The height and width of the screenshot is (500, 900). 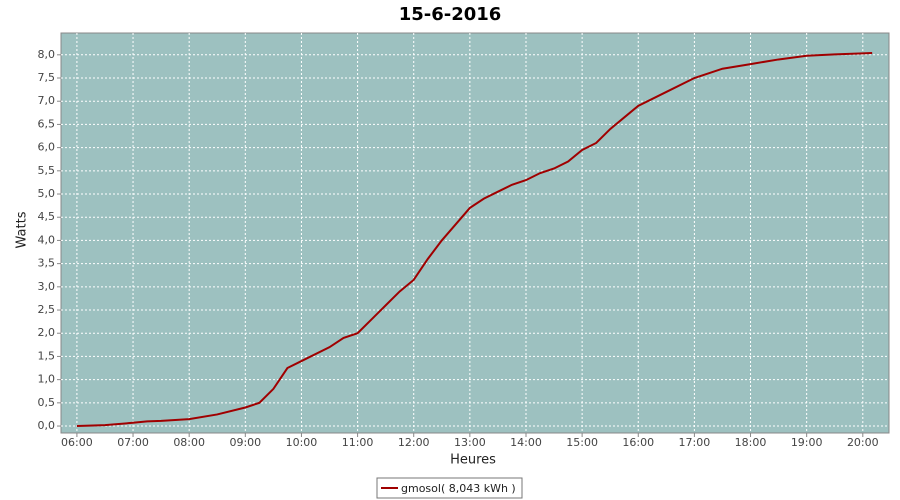 What do you see at coordinates (47, 286) in the screenshot?
I see `y-tick-label: 3,0` at bounding box center [47, 286].